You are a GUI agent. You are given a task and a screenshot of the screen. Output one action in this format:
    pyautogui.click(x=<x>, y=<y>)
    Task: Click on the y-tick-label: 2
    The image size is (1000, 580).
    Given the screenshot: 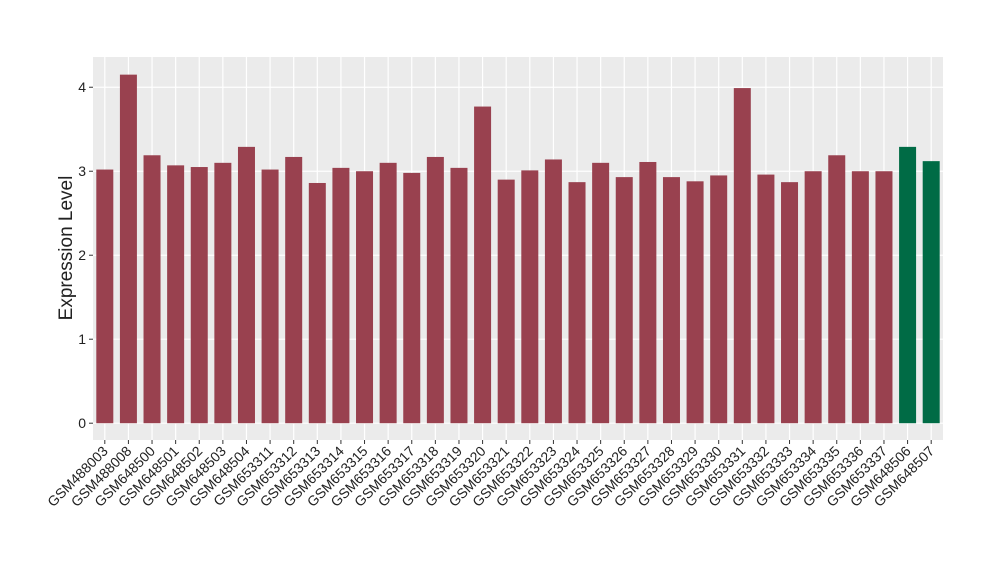 What is the action you would take?
    pyautogui.click(x=82, y=255)
    